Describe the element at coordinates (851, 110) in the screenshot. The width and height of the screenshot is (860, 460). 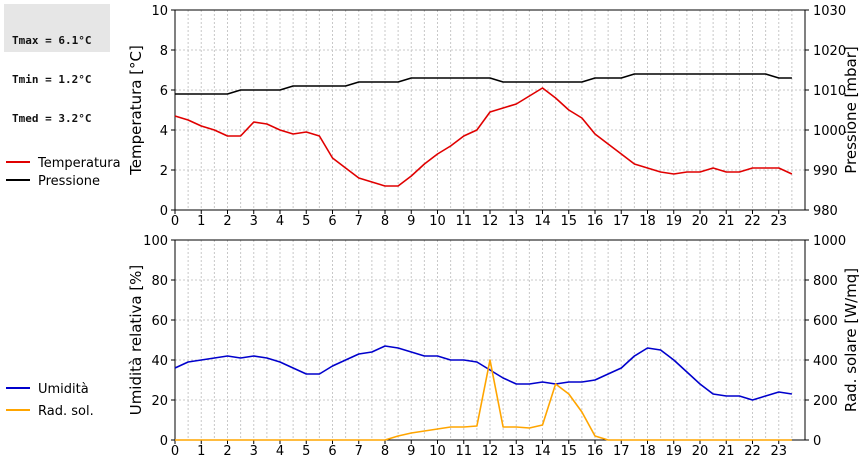
I see `y-axis-title-right: Pressione [mbar]` at that location.